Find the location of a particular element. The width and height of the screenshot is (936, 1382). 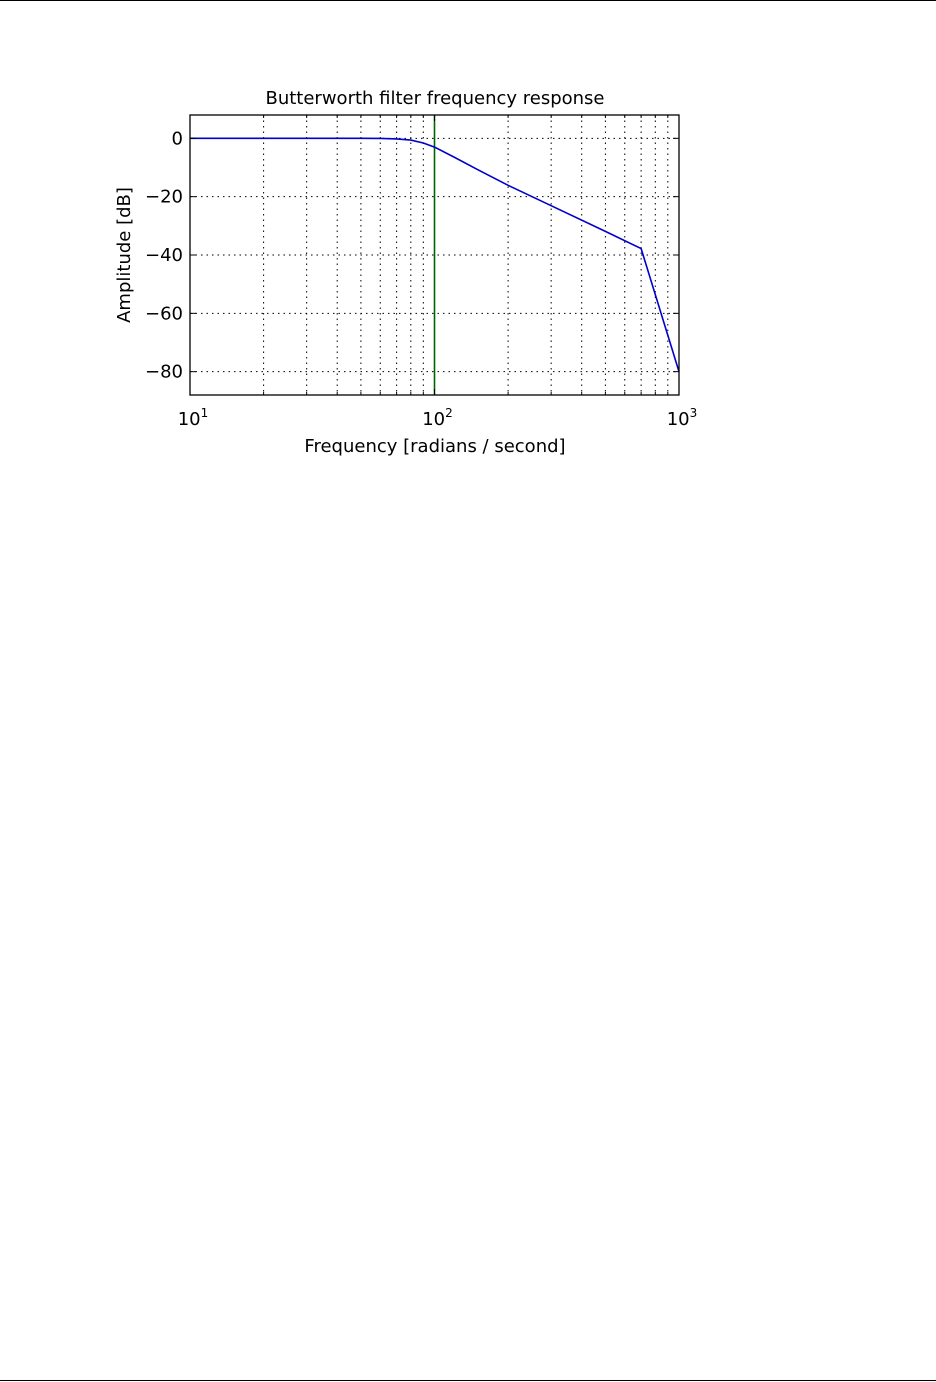

bottom-rule is located at coordinates (468, 1380).